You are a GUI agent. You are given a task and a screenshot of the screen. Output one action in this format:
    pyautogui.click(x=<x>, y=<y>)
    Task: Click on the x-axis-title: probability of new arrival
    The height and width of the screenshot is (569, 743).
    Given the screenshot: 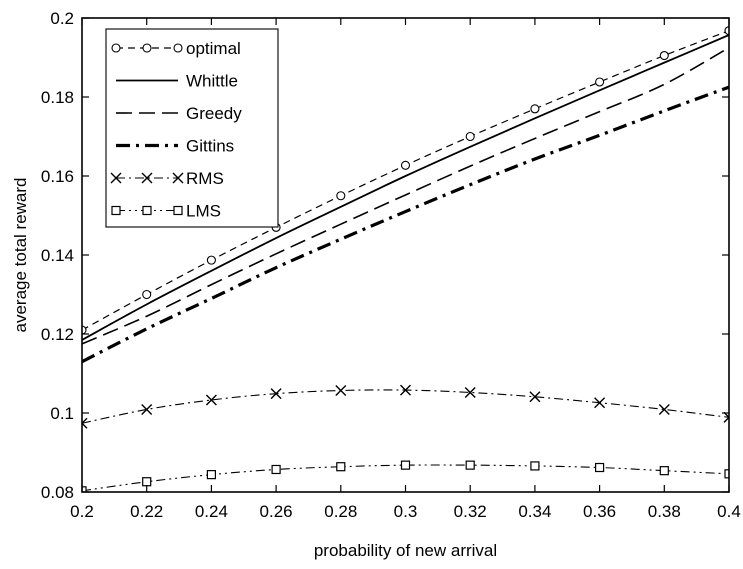 What is the action you would take?
    pyautogui.click(x=405, y=550)
    